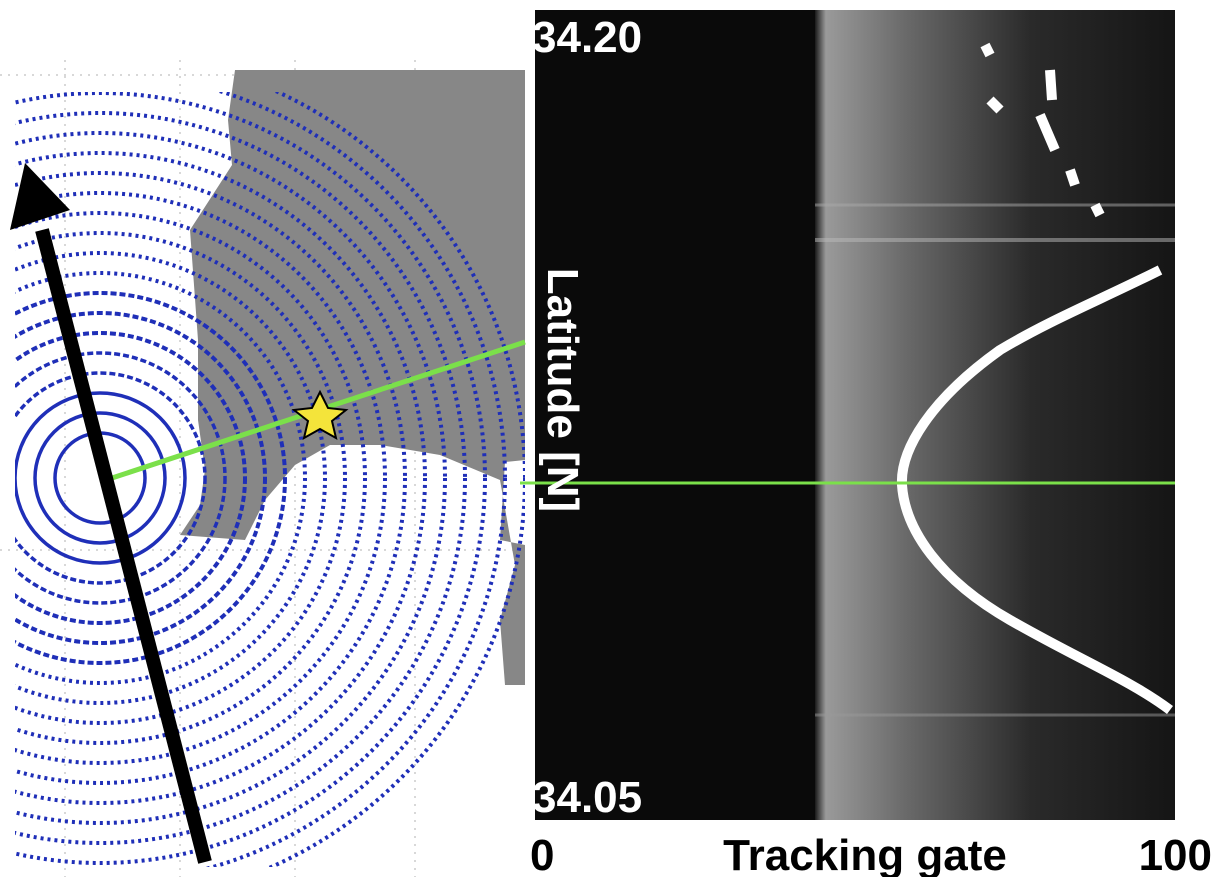  Describe the element at coordinates (40, 196) in the screenshot. I see `arrow-head` at that location.